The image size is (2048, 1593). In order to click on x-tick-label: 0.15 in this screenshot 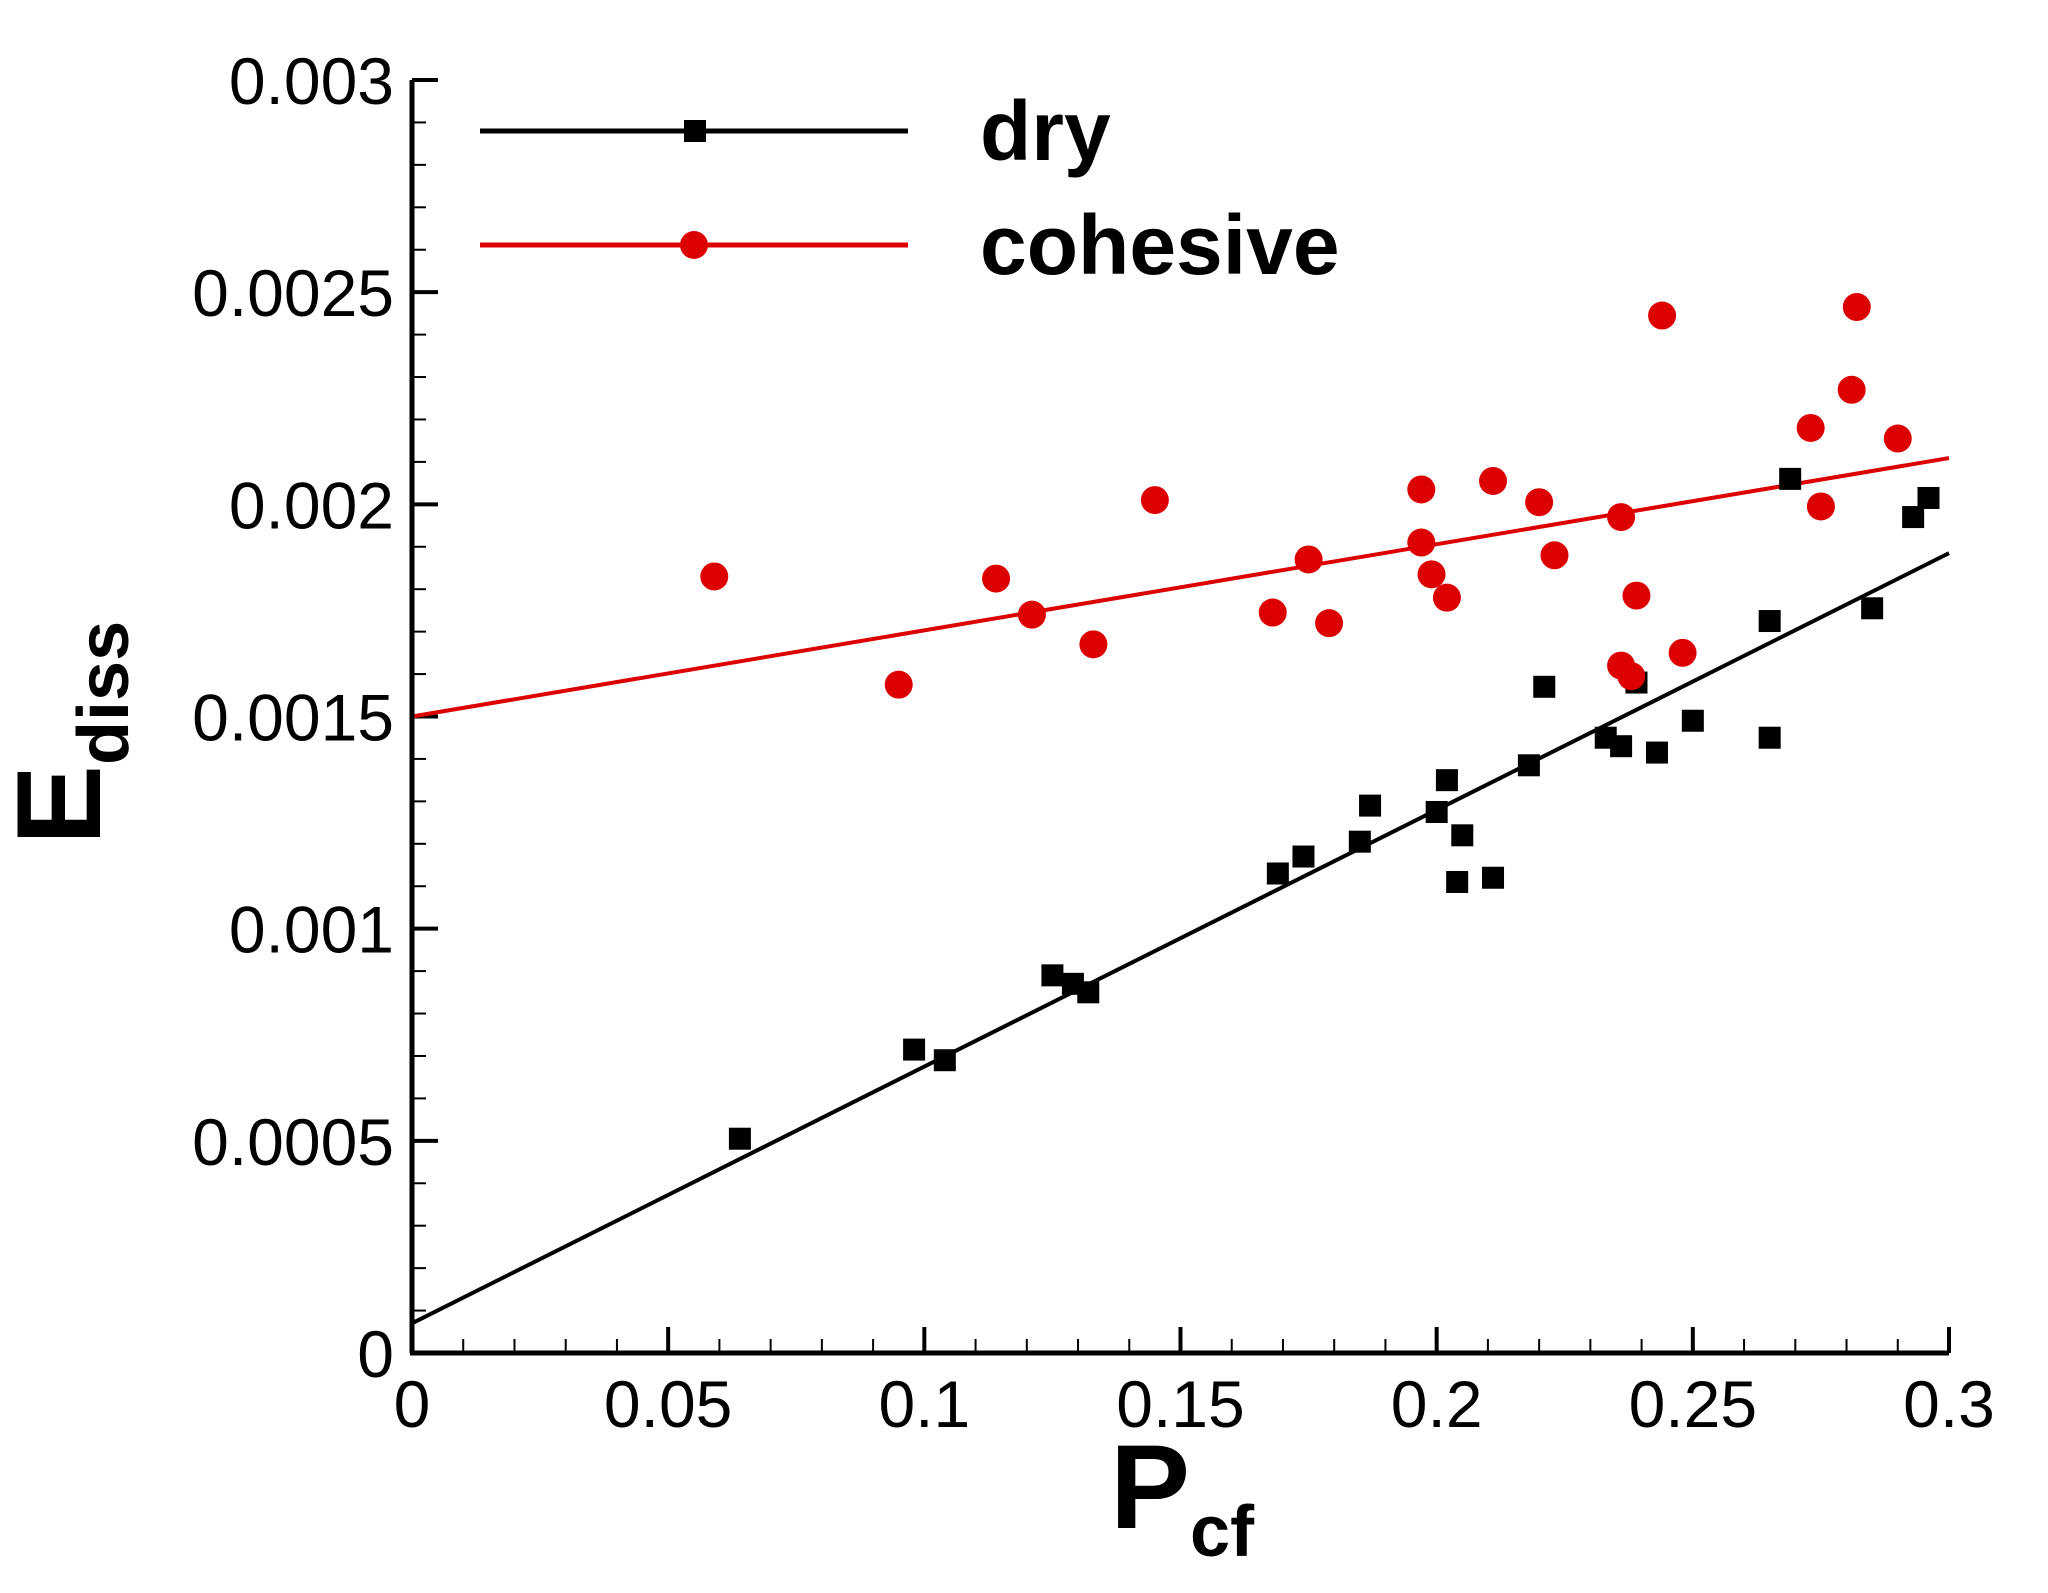, I will do `click(1180, 1404)`.